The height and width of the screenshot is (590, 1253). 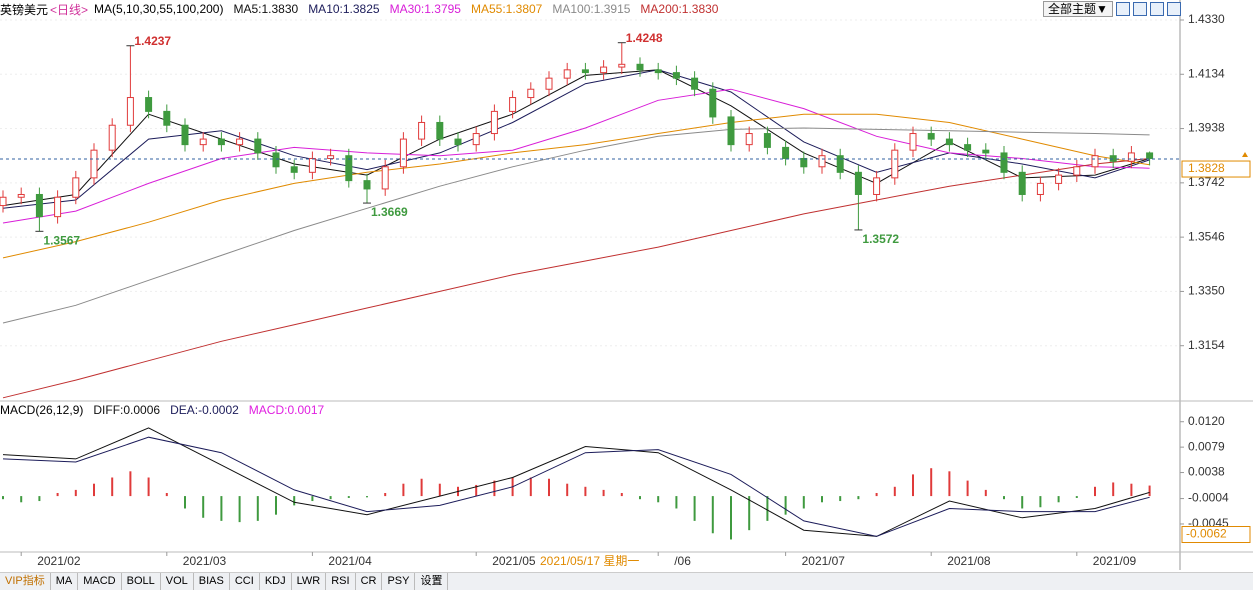 What do you see at coordinates (824, 561) in the screenshot?
I see `x-tick-label: 2021/07` at bounding box center [824, 561].